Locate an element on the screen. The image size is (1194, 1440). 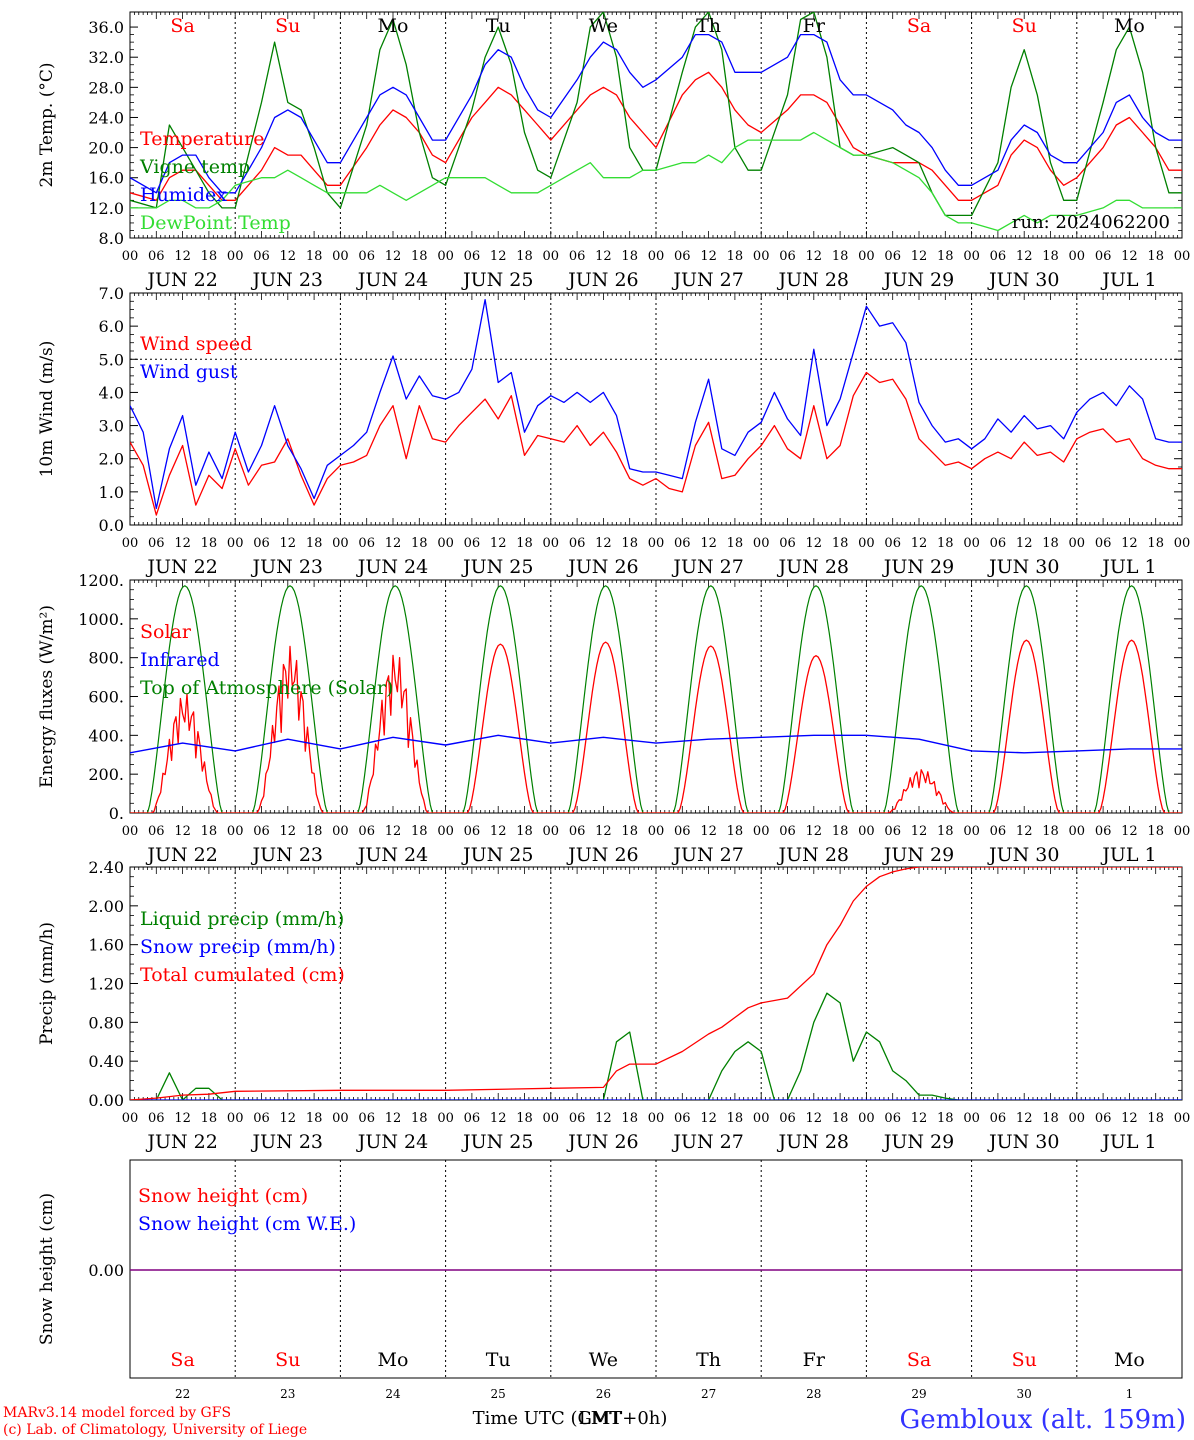
series-infrared is located at coordinates (656, 744).